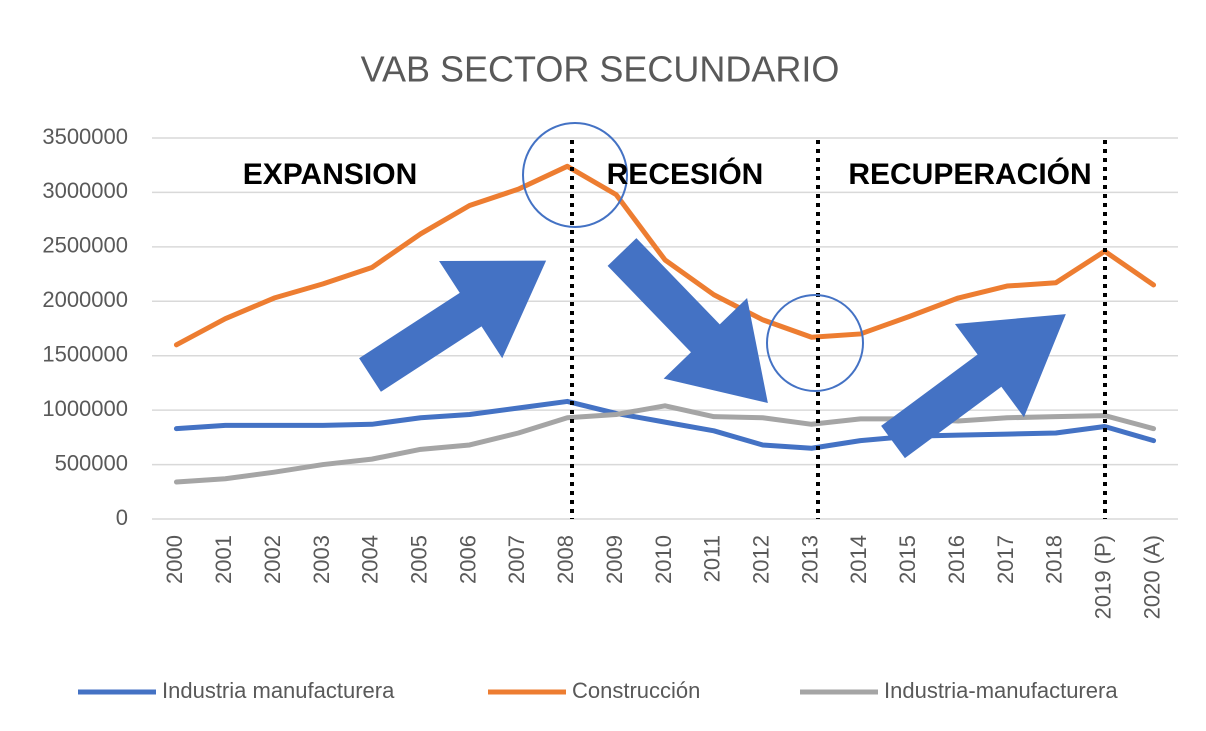 Image resolution: width=1206 pixels, height=731 pixels. What do you see at coordinates (809, 559) in the screenshot?
I see `x-tick-label: 2013` at bounding box center [809, 559].